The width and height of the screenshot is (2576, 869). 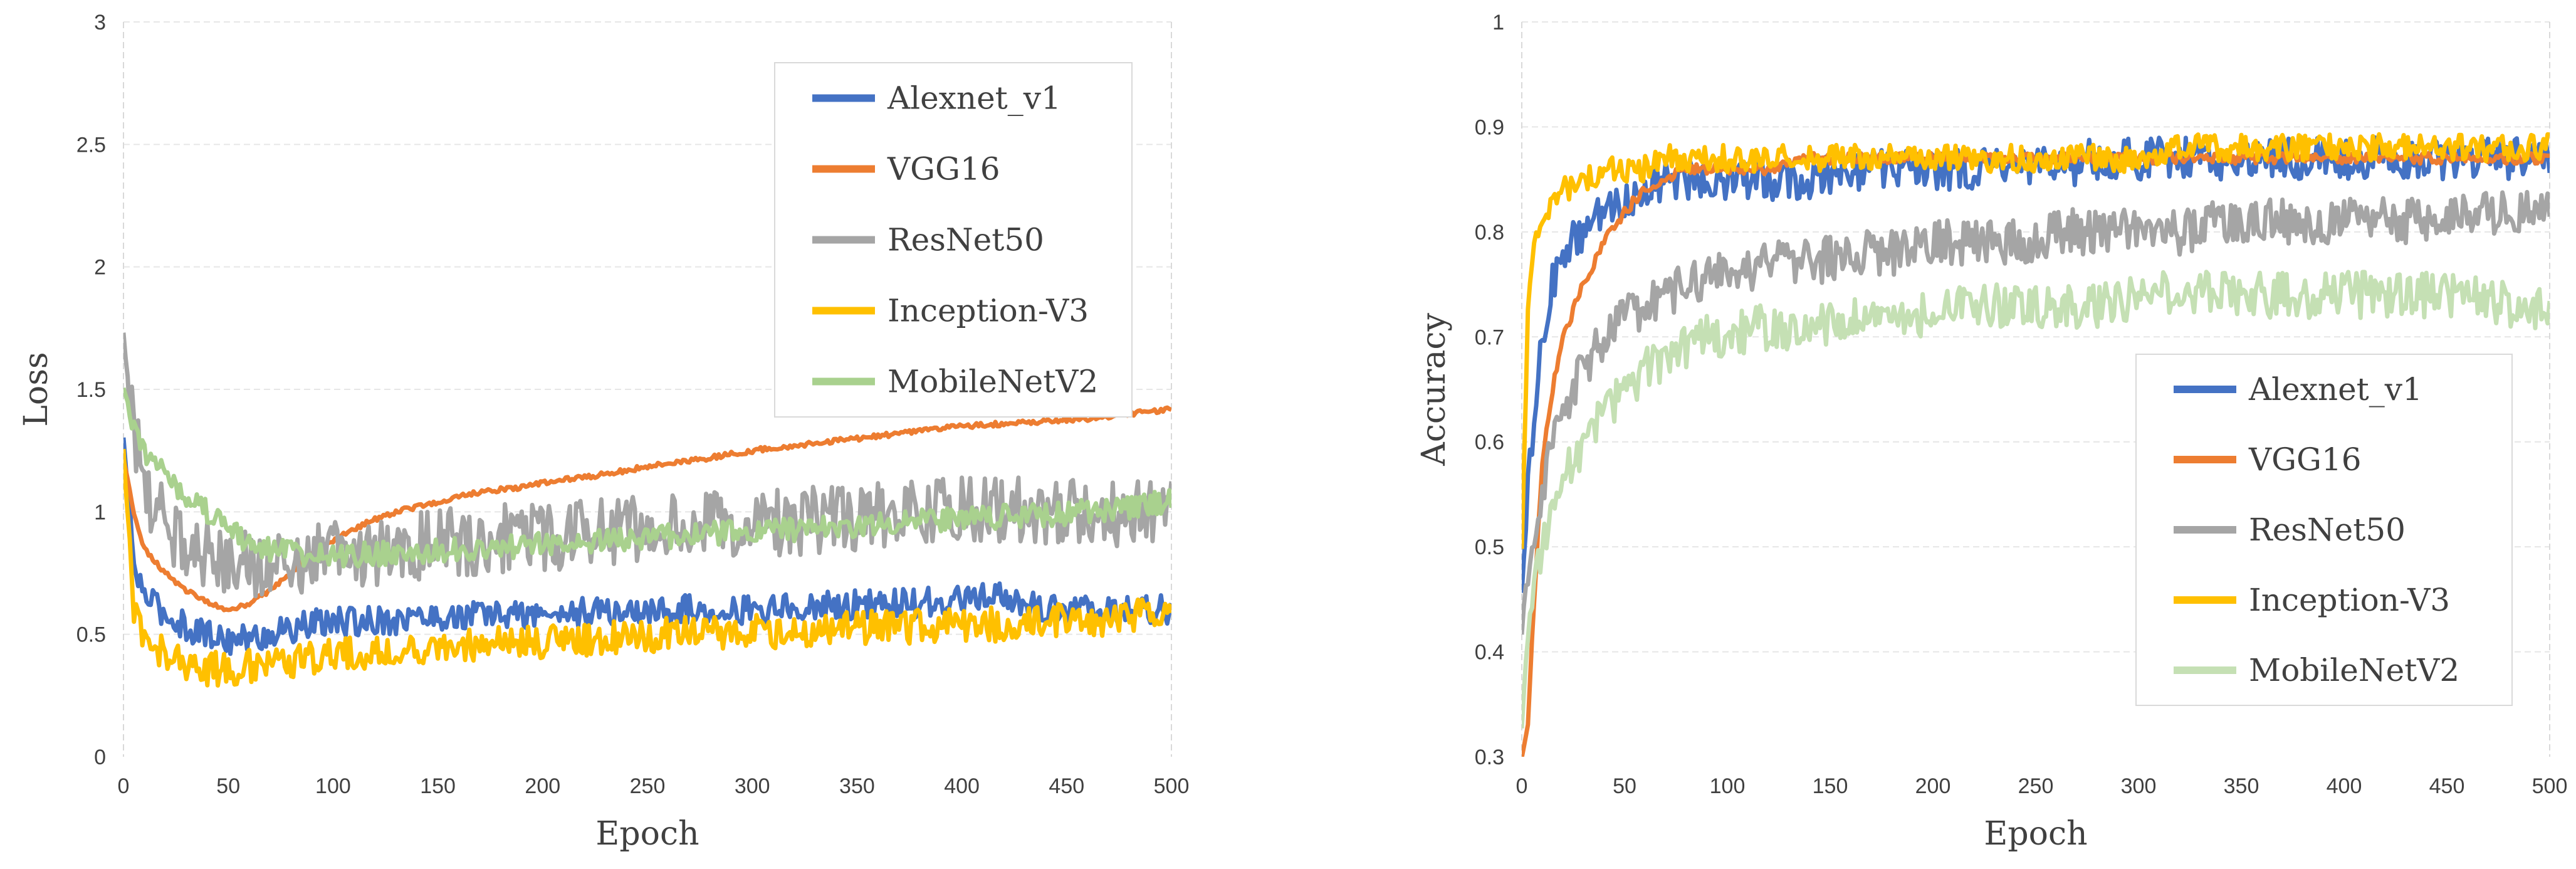 What do you see at coordinates (91, 145) in the screenshot?
I see `y-tick-label: 2.5` at bounding box center [91, 145].